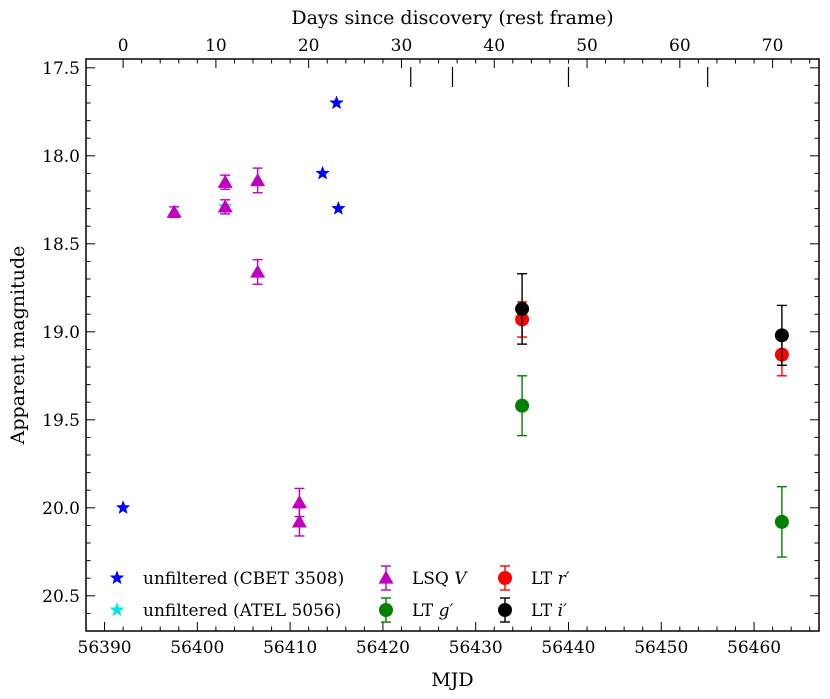 The width and height of the screenshot is (830, 699). I want to click on x-tick-label: 56420, so click(383, 648).